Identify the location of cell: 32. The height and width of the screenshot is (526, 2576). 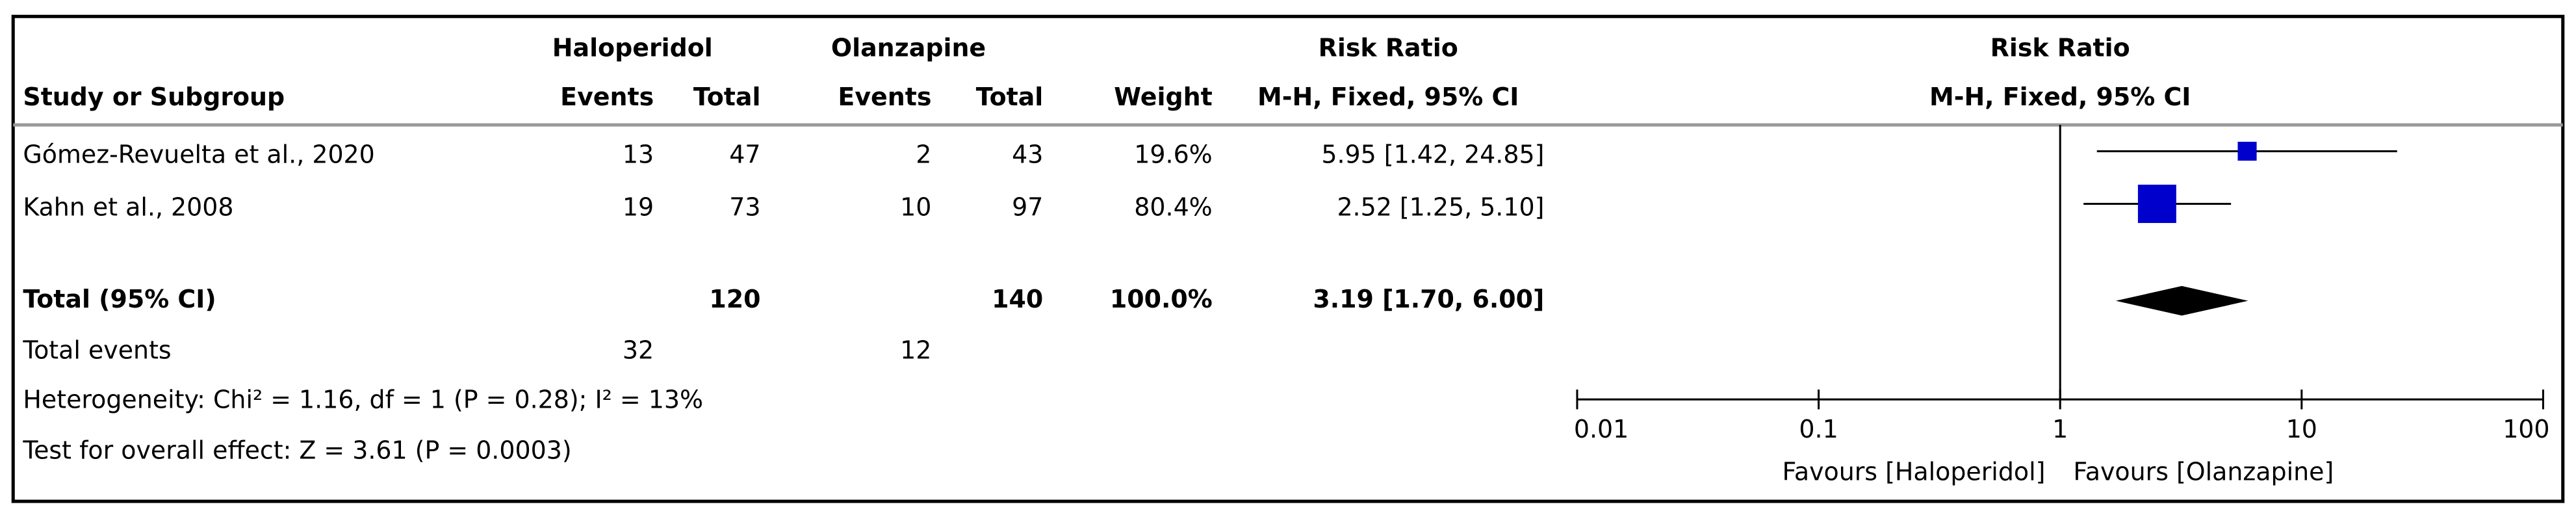
(639, 350).